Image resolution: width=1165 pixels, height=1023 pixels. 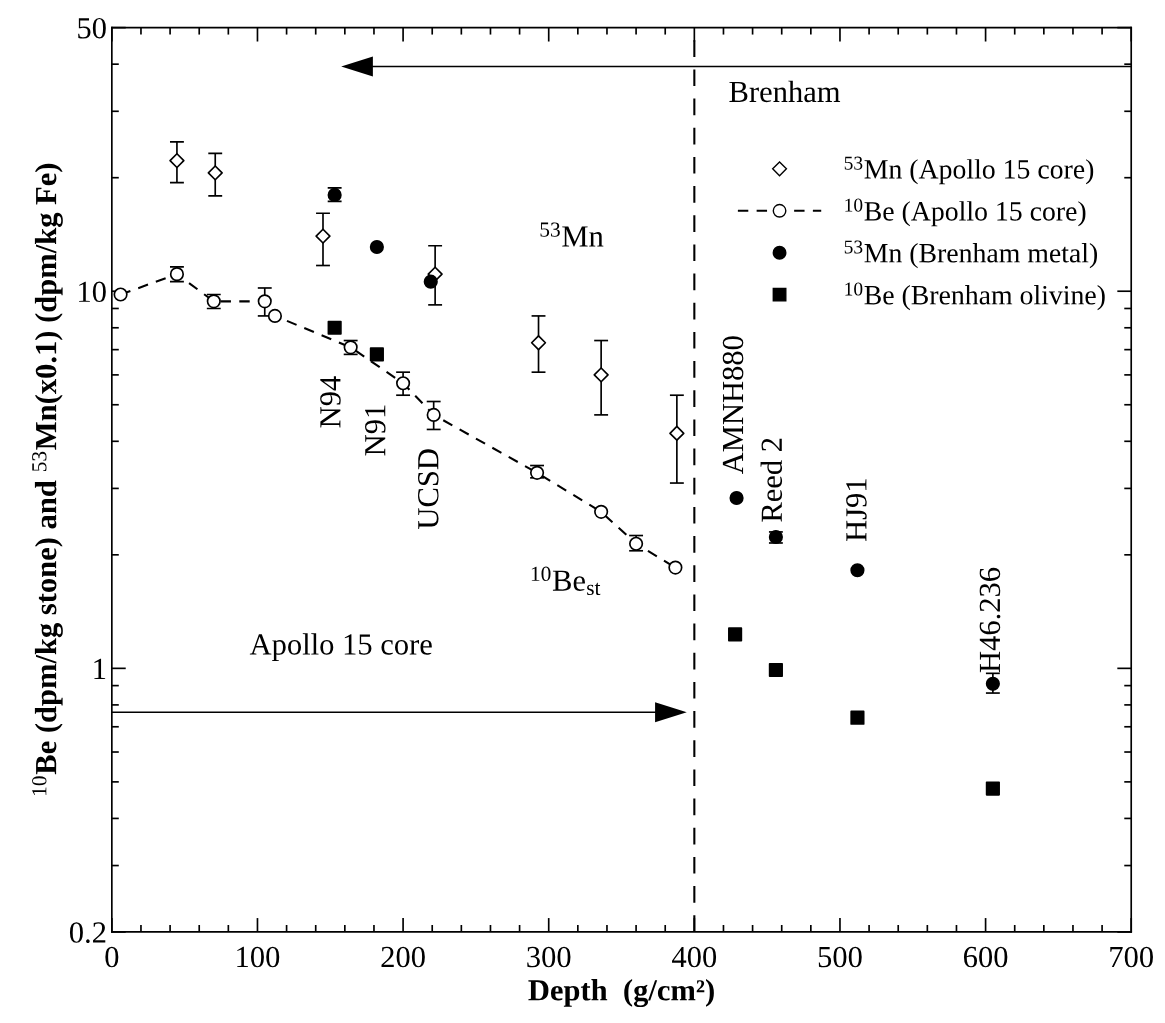 I want to click on legend-label: $^{53}$Mn (Brenham metal), so click(x=971, y=254).